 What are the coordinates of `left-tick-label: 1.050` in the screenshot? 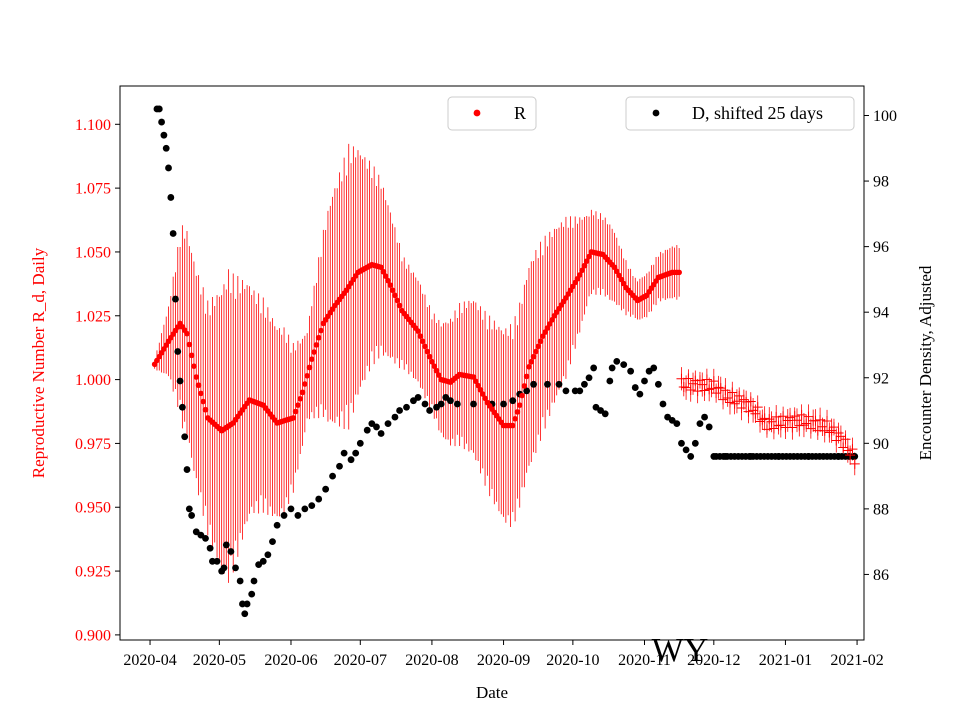 It's located at (93, 252).